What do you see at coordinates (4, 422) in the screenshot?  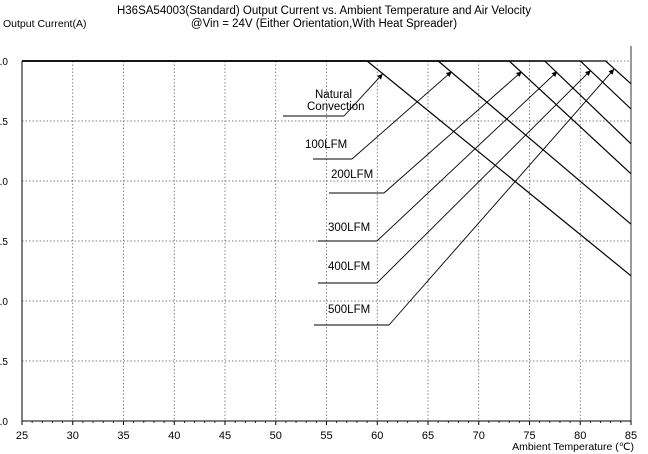 I see `y-tick-label: 0.0` at bounding box center [4, 422].